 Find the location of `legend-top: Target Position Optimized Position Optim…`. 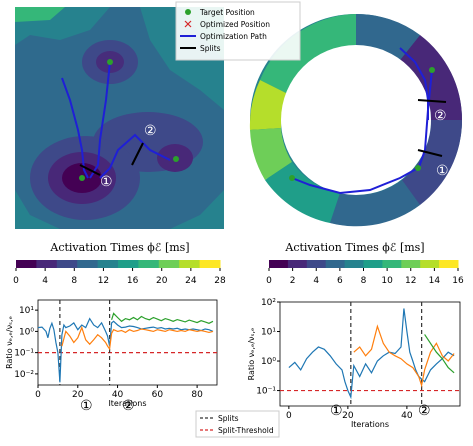

legend-top: Target Position Optimized Position Optim… is located at coordinates (238, 31).